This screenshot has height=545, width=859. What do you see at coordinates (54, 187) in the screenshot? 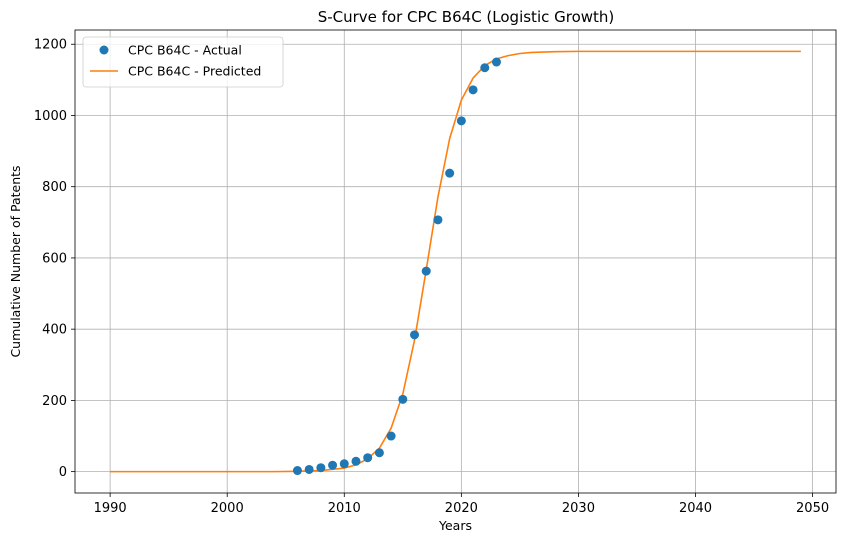
I see `y-tick-label: 800` at bounding box center [54, 187].